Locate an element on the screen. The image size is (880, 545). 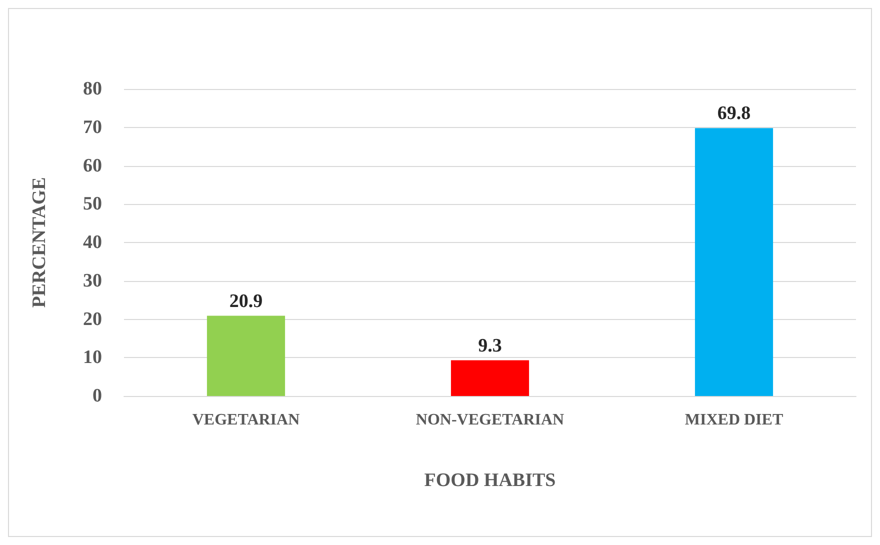
y-tick-label: 40 is located at coordinates (92, 242).